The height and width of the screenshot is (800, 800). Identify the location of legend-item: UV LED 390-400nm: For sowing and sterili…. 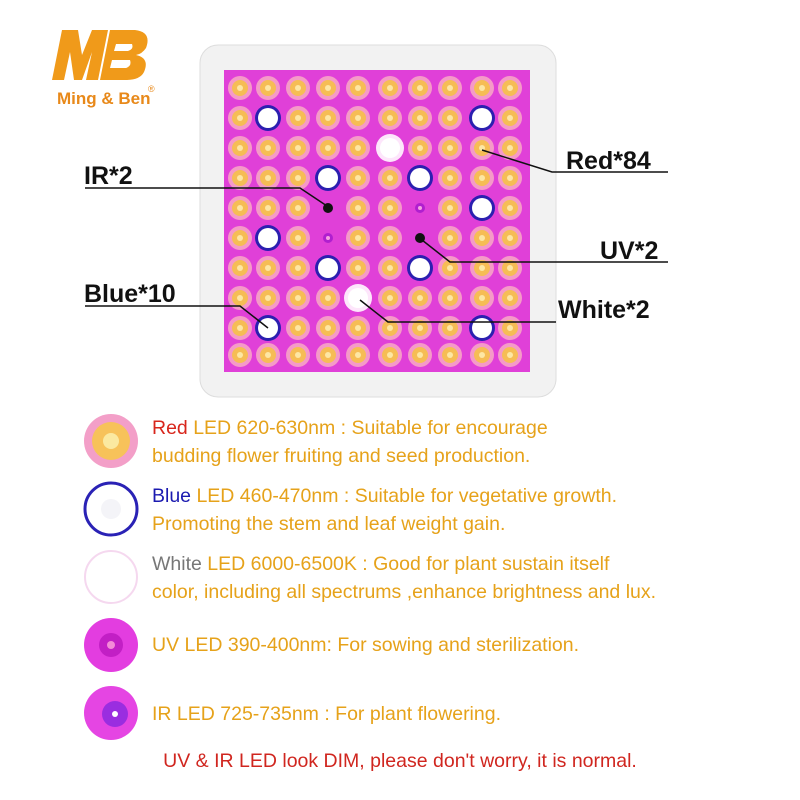
(365, 645).